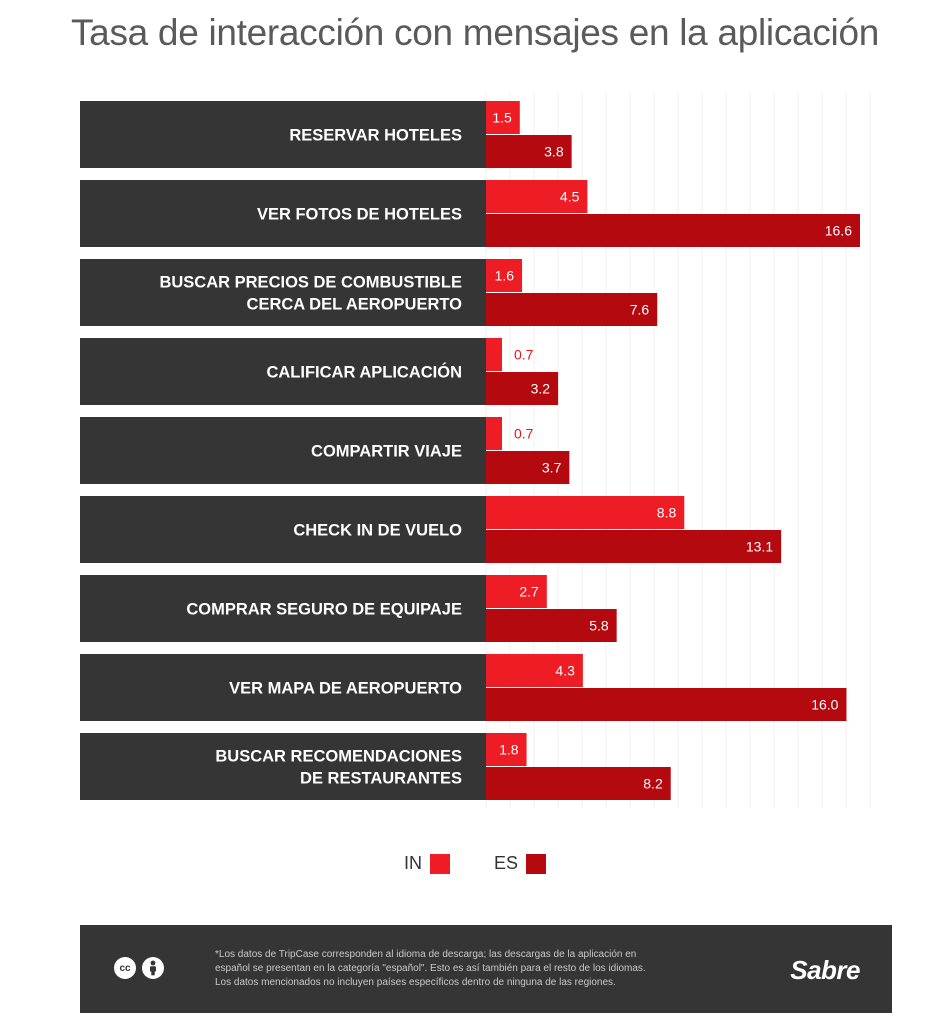  Describe the element at coordinates (536, 863) in the screenshot. I see `legend-swatch-es` at that location.